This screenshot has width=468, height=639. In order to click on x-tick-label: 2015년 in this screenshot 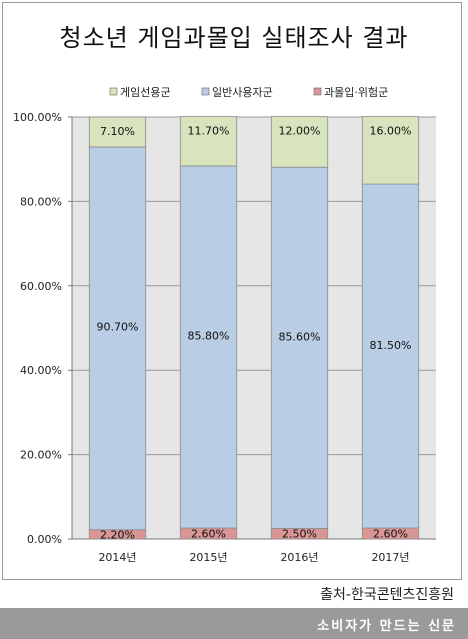, I will do `click(208, 557)`.